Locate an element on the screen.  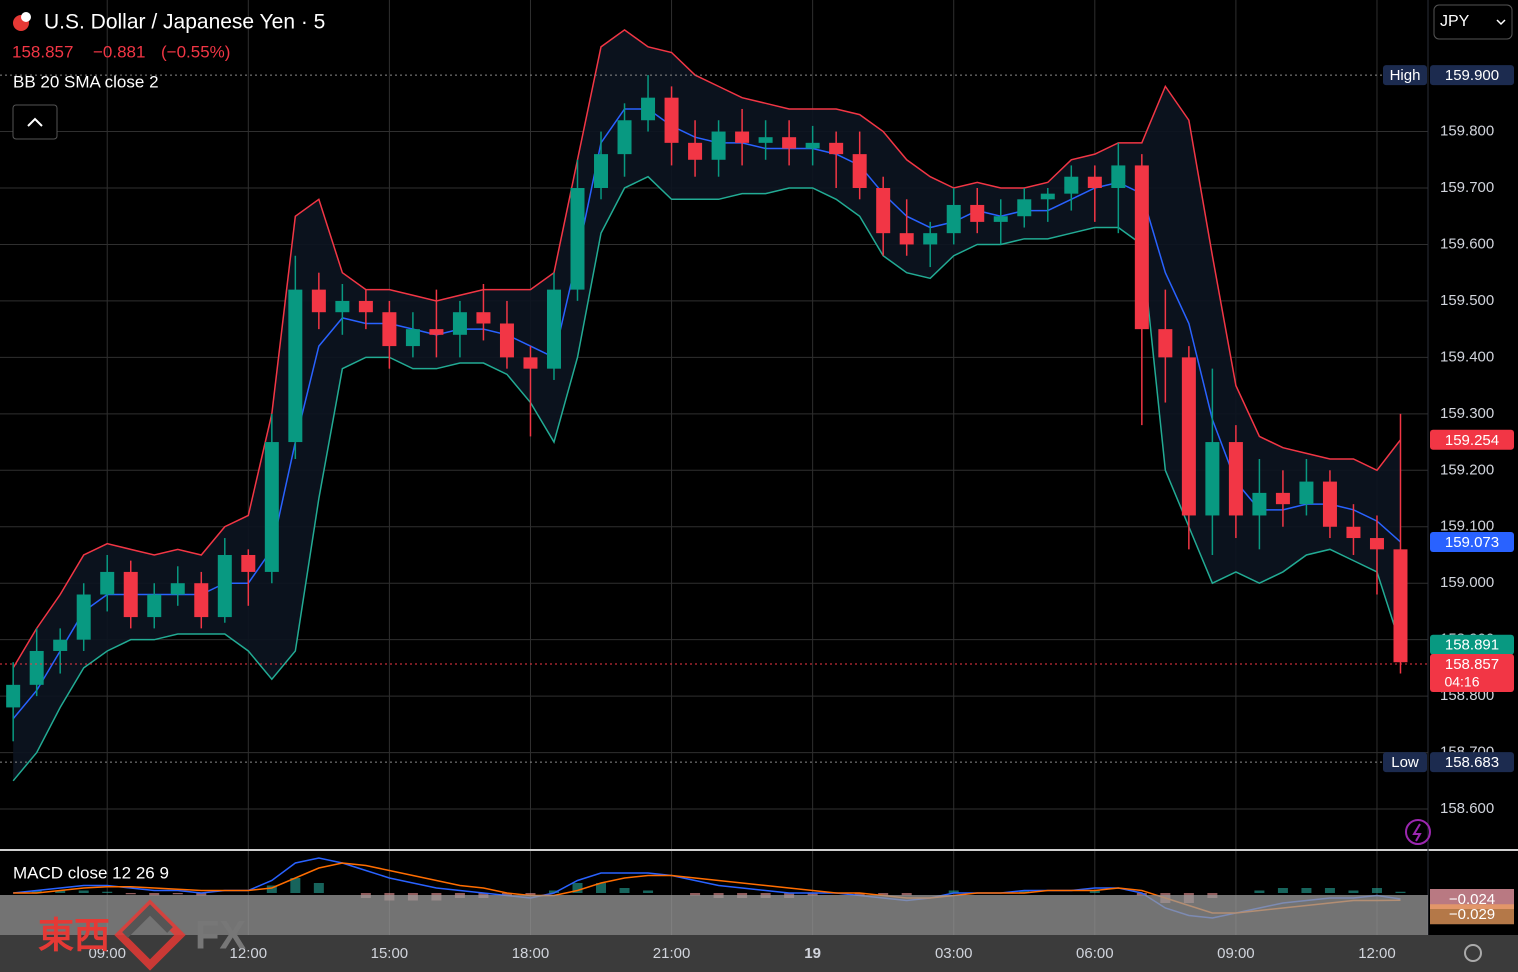
price-label: 158.891 is located at coordinates (1472, 645).